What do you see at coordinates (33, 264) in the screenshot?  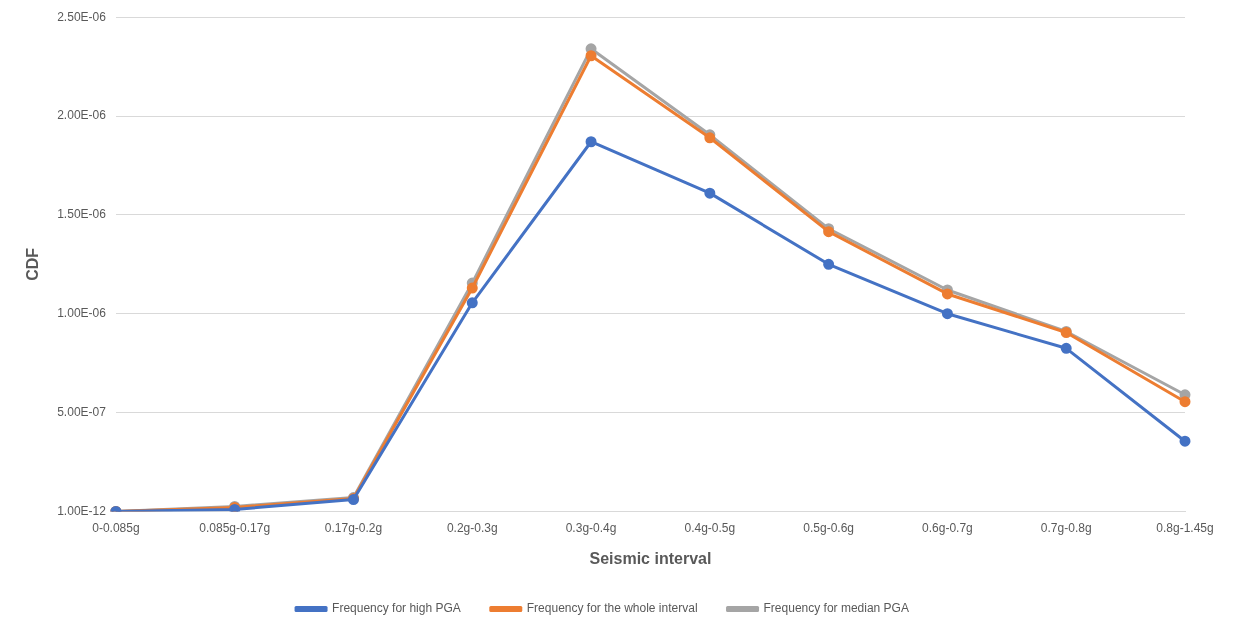 I see `y-axis-title: CDF` at bounding box center [33, 264].